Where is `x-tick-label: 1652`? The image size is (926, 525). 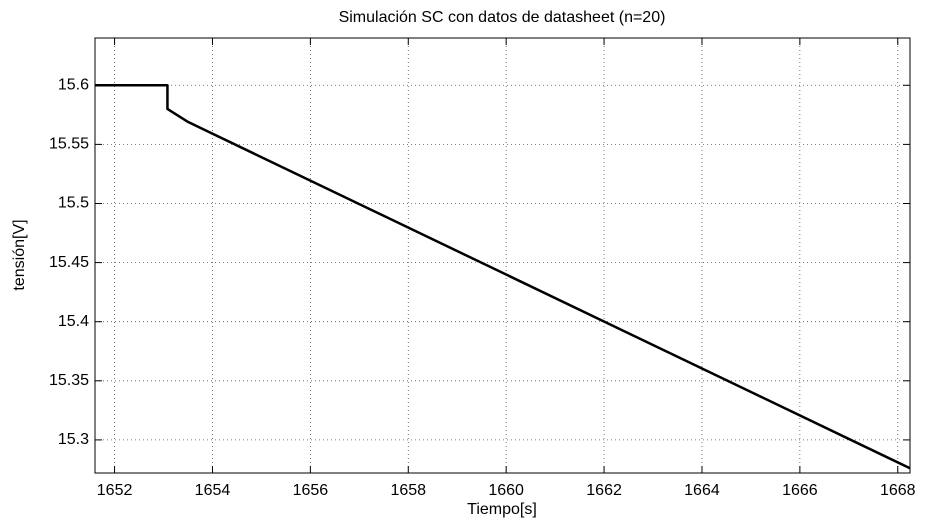
x-tick-label: 1652 is located at coordinates (115, 490).